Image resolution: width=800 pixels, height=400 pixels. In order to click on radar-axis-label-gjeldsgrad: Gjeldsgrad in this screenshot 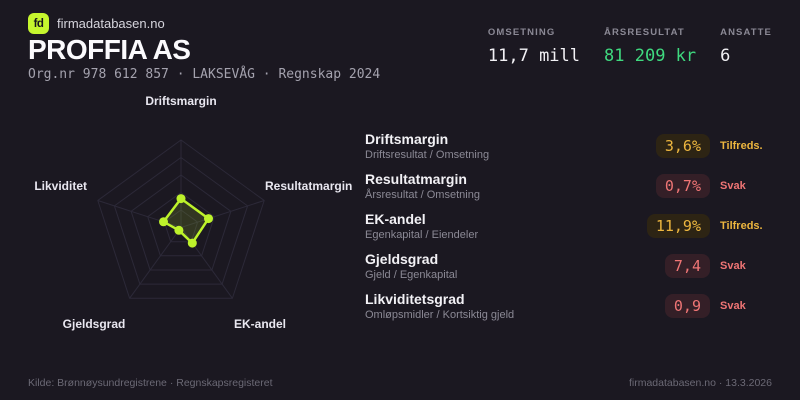, I will do `click(94, 324)`.